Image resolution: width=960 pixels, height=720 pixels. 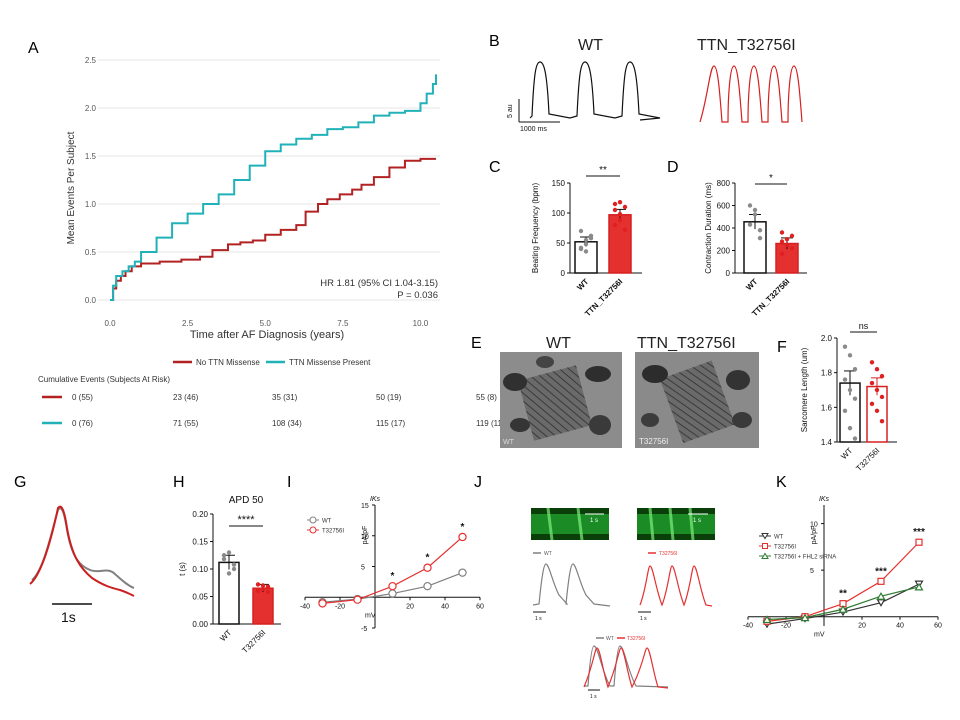 What do you see at coordinates (375, 499) in the screenshot?
I see `iv-I-current-label: IKs` at bounding box center [375, 499].